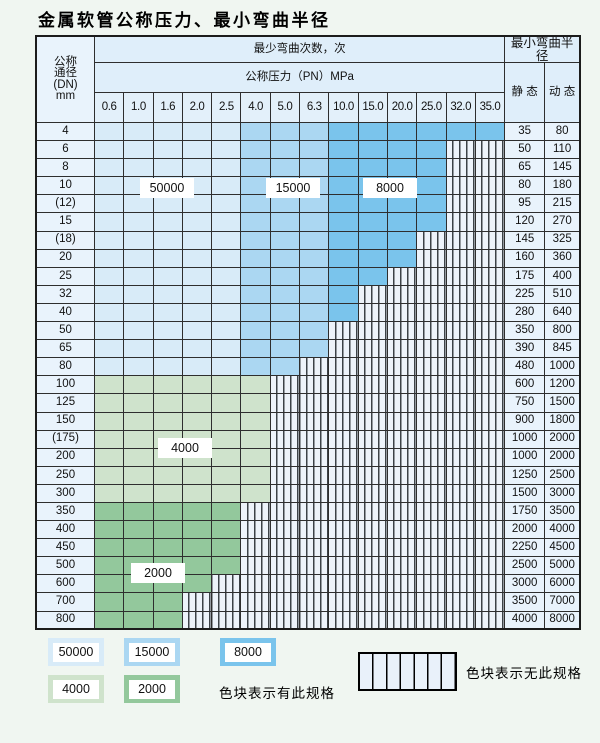  I want to click on table-row: 100 600 1200, so click(308, 385).